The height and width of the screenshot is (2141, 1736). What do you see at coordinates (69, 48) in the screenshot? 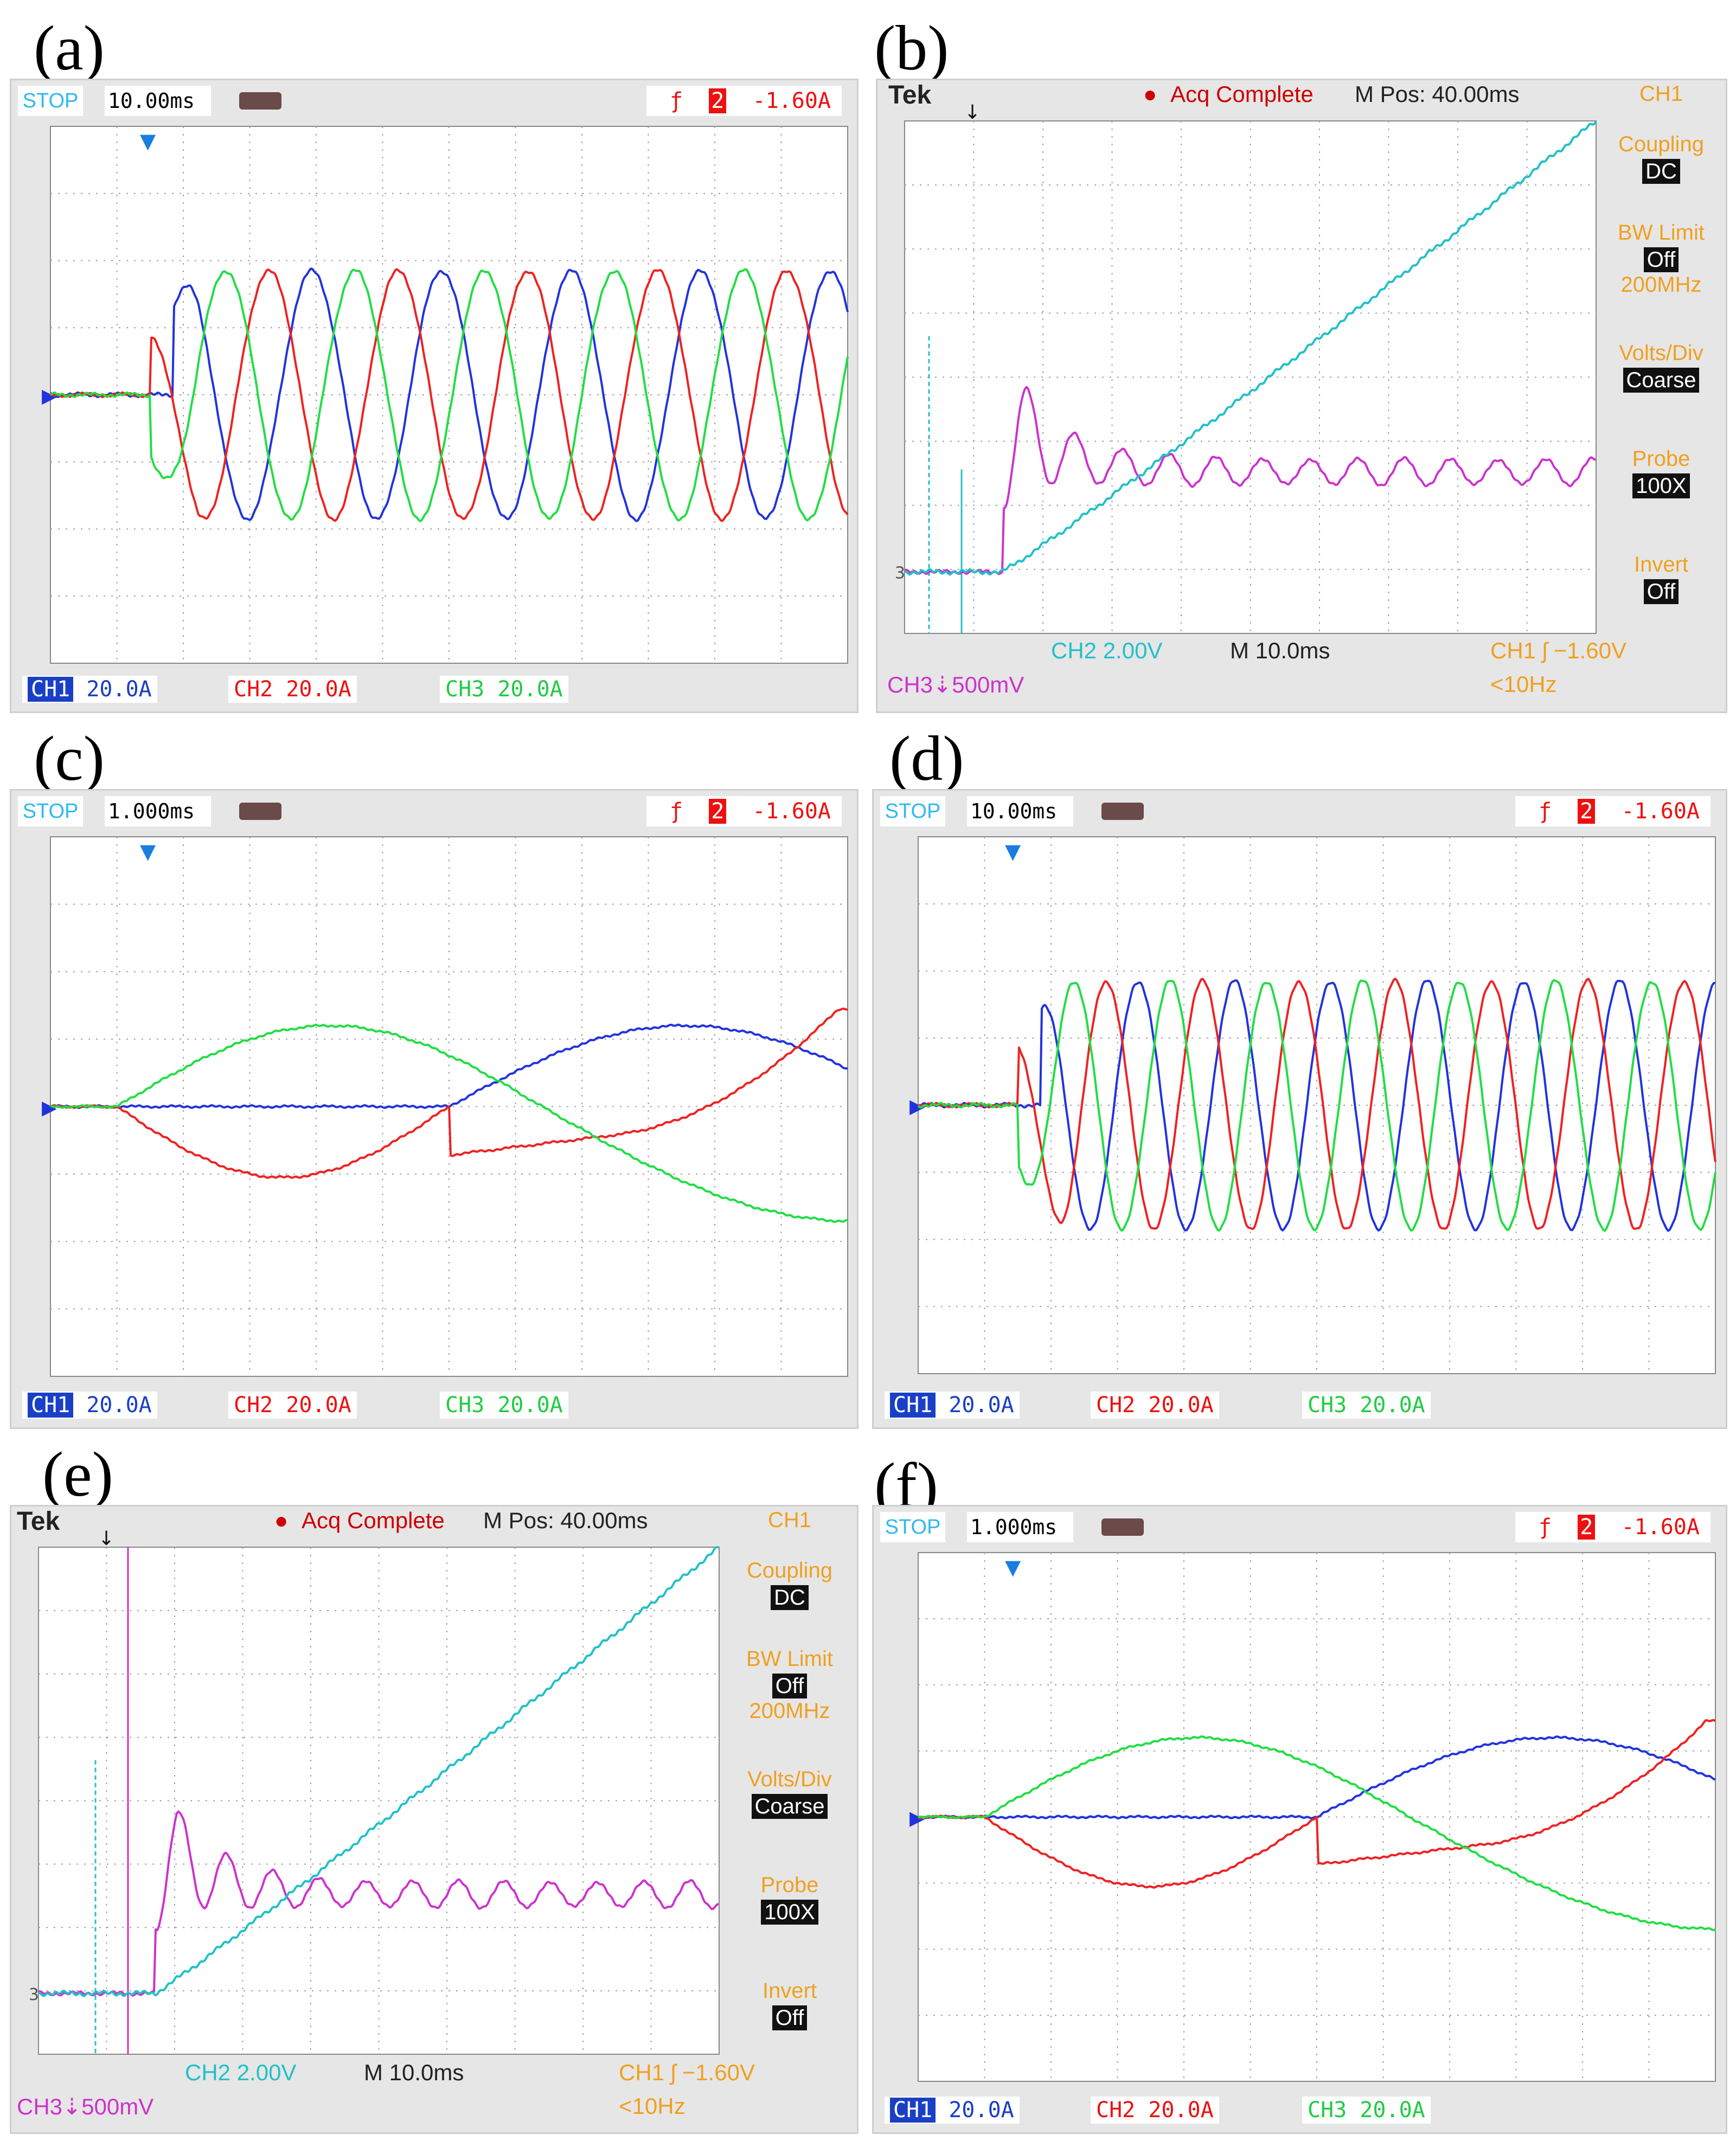
I see `panel-label-a: (a)` at bounding box center [69, 48].